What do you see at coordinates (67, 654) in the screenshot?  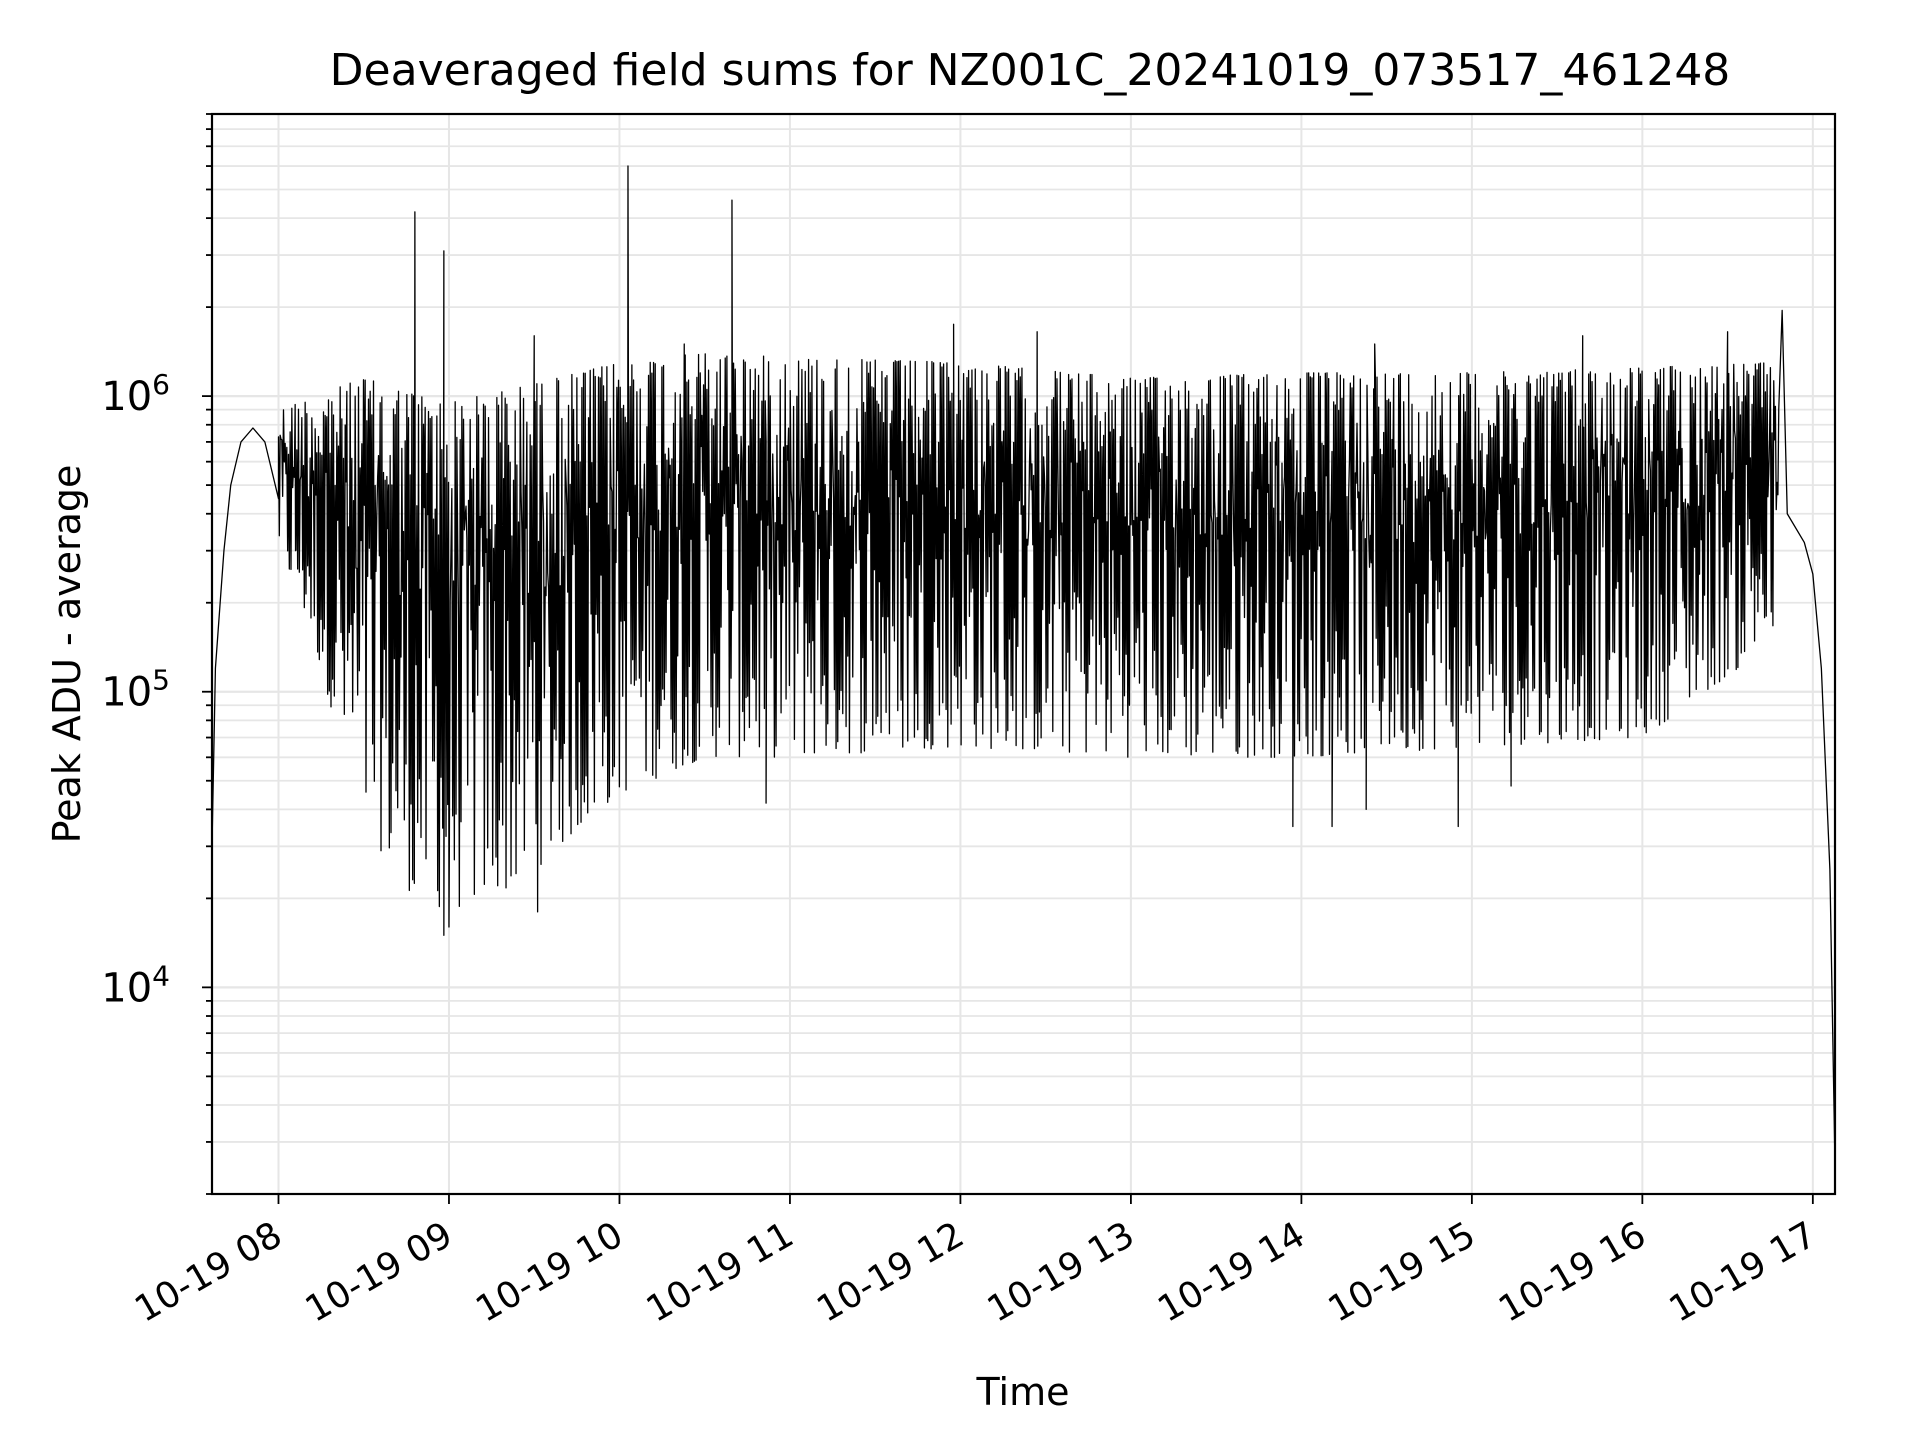 I see `y-axis-label: Peak ADU - average` at bounding box center [67, 654].